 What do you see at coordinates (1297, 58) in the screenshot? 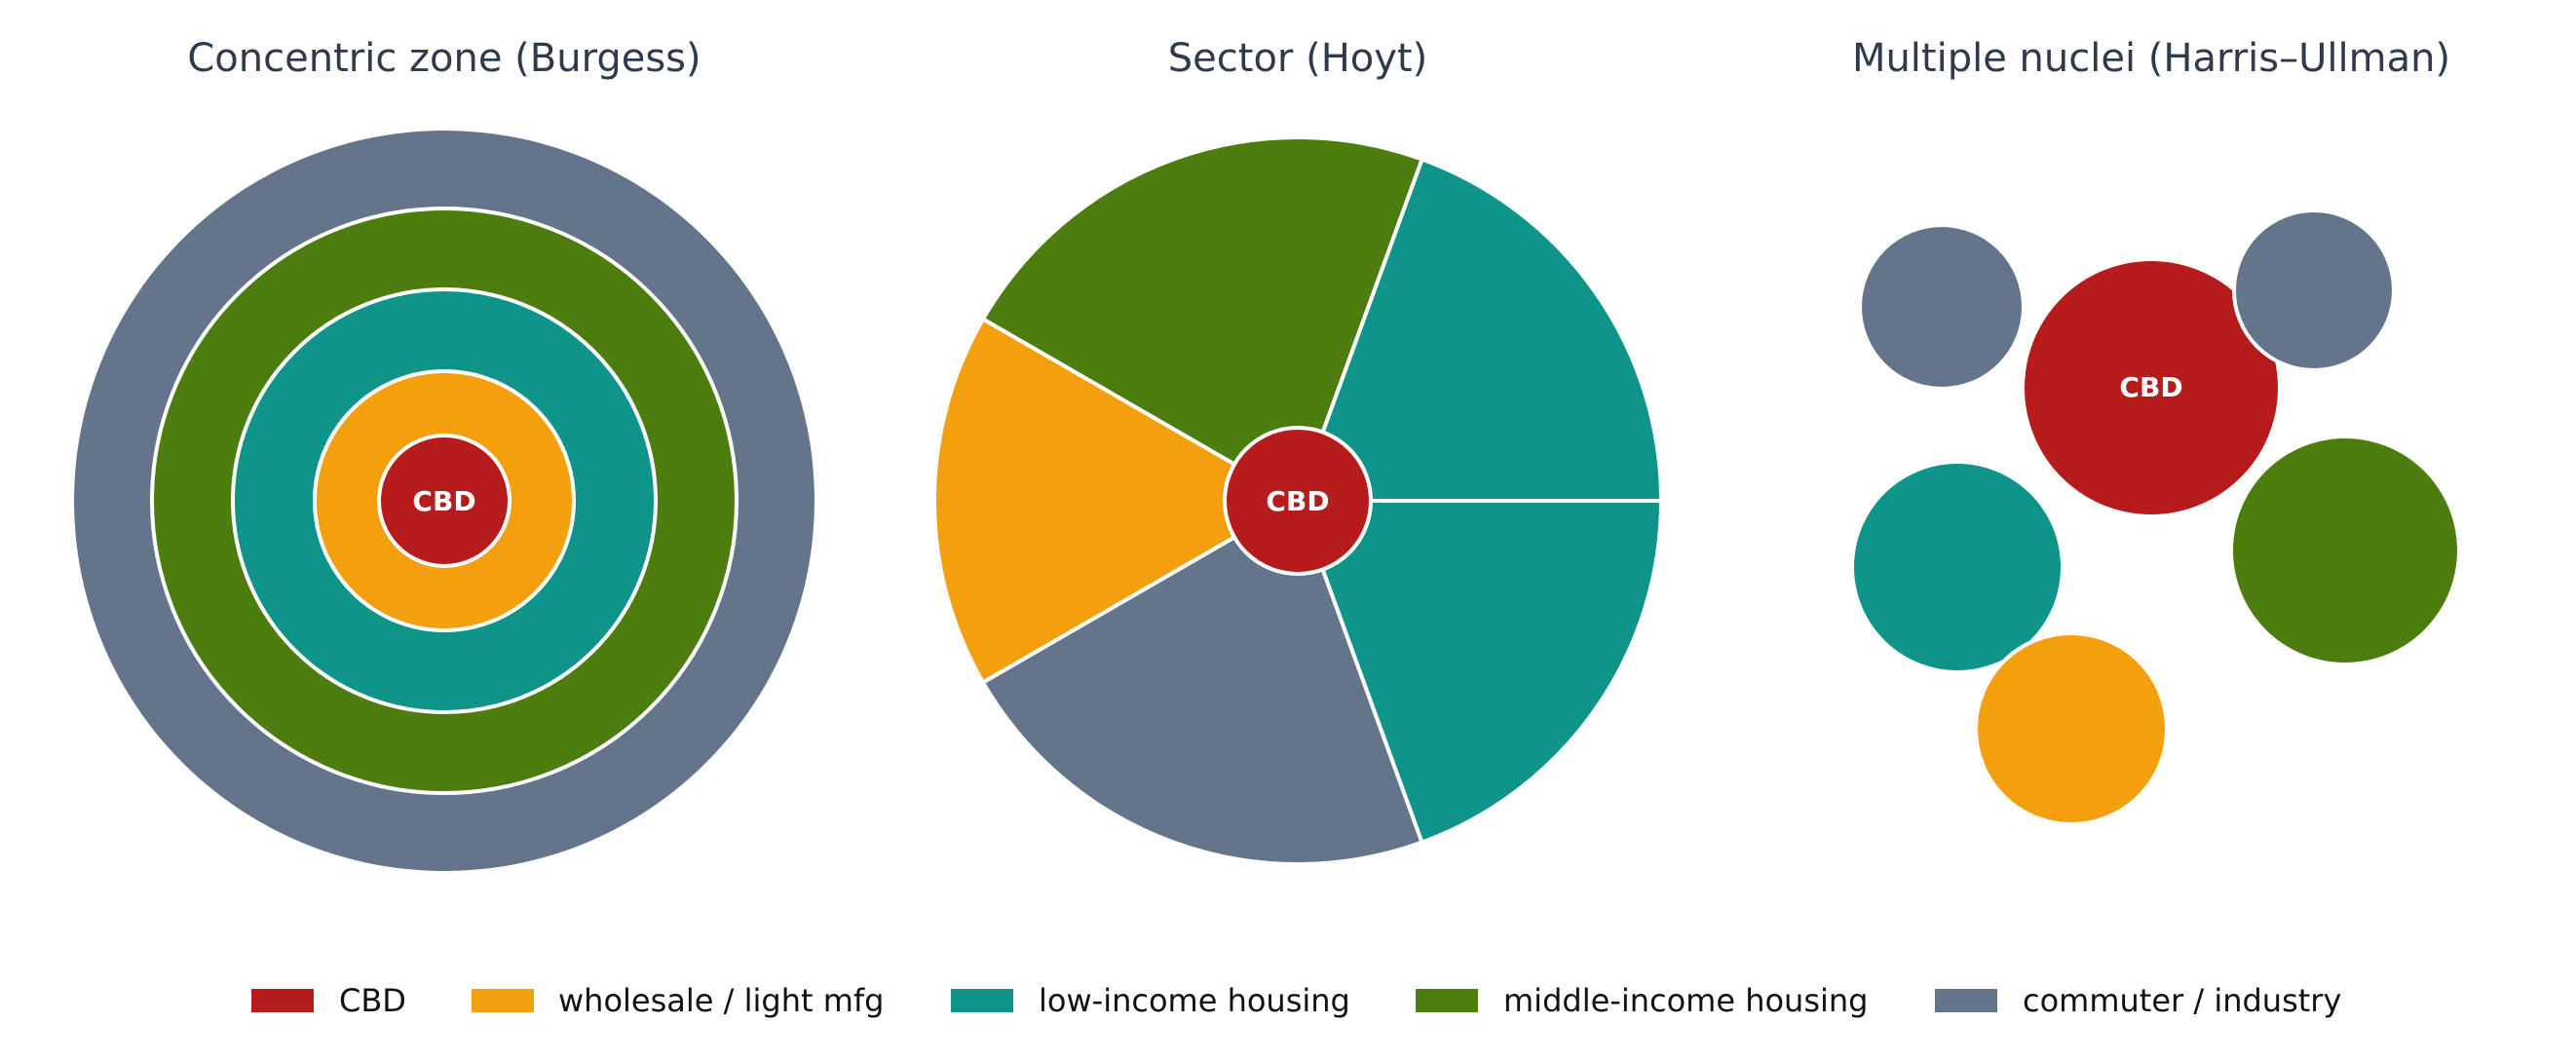
I see `sector-title: Sector (Hoyt)` at bounding box center [1297, 58].